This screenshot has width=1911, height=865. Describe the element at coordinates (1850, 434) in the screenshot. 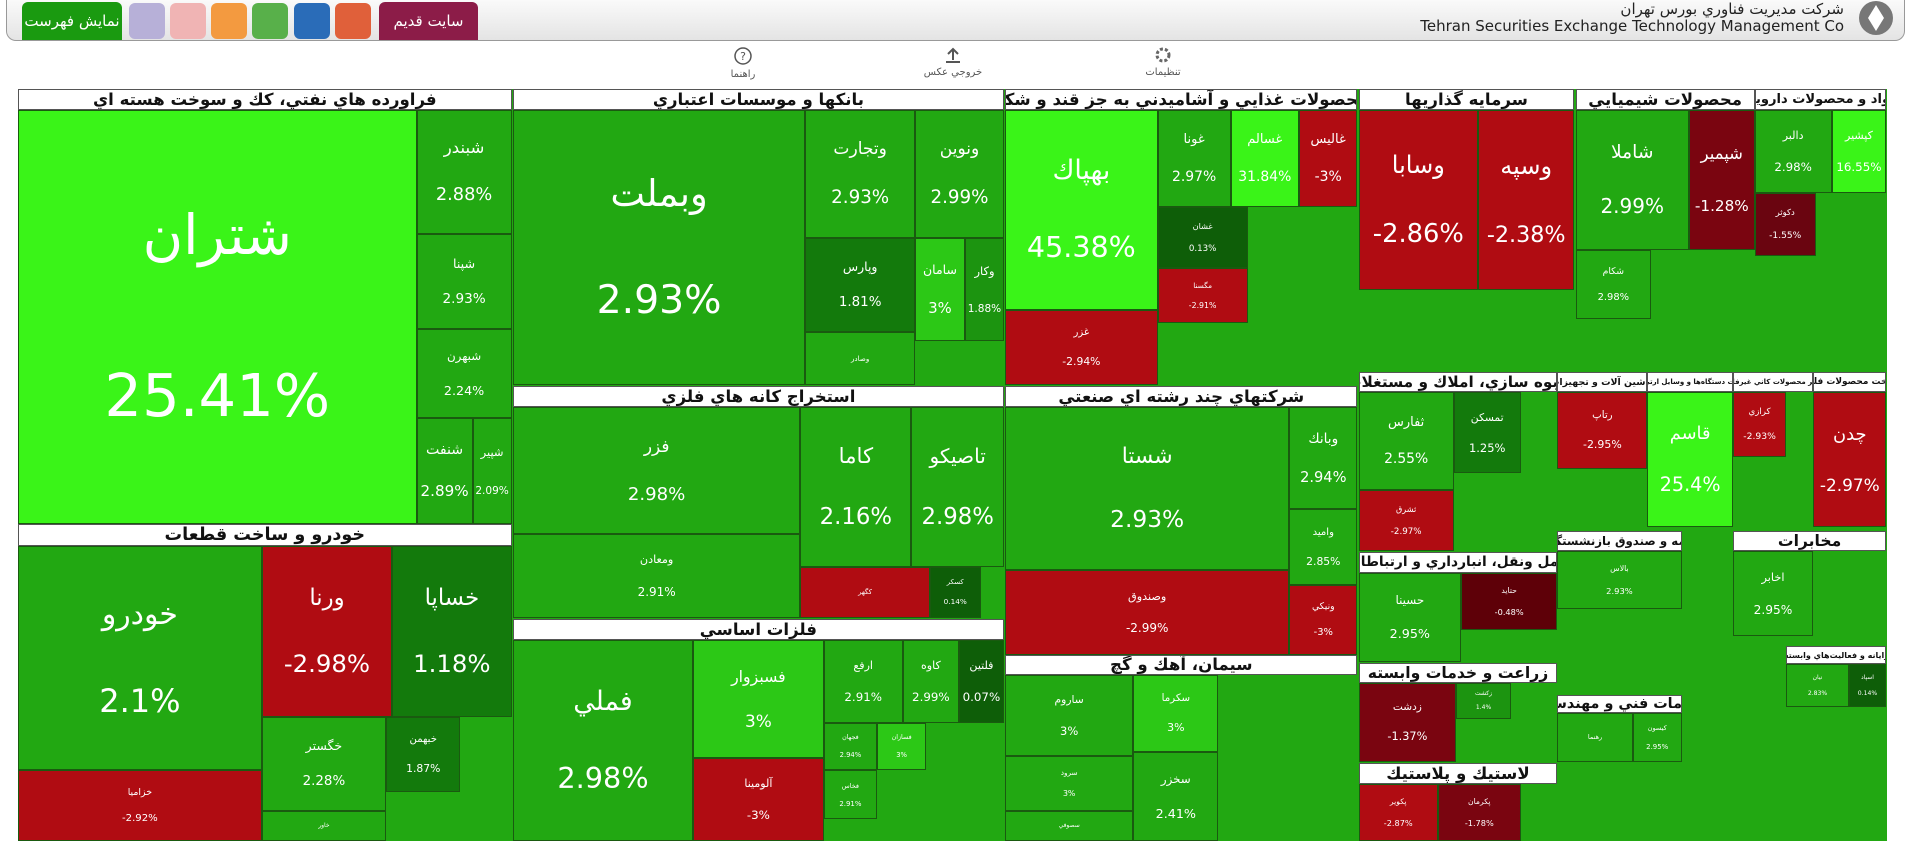

I see `stock-name: چدن` at that location.